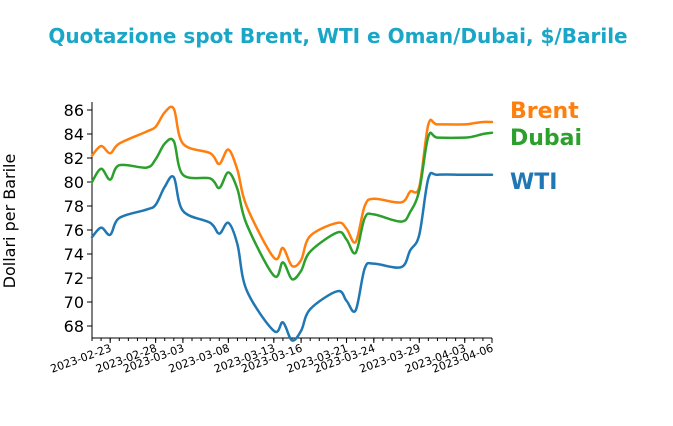 This screenshot has width=673, height=426. What do you see at coordinates (74, 302) in the screenshot?
I see `y-tick-label: 70` at bounding box center [74, 302].